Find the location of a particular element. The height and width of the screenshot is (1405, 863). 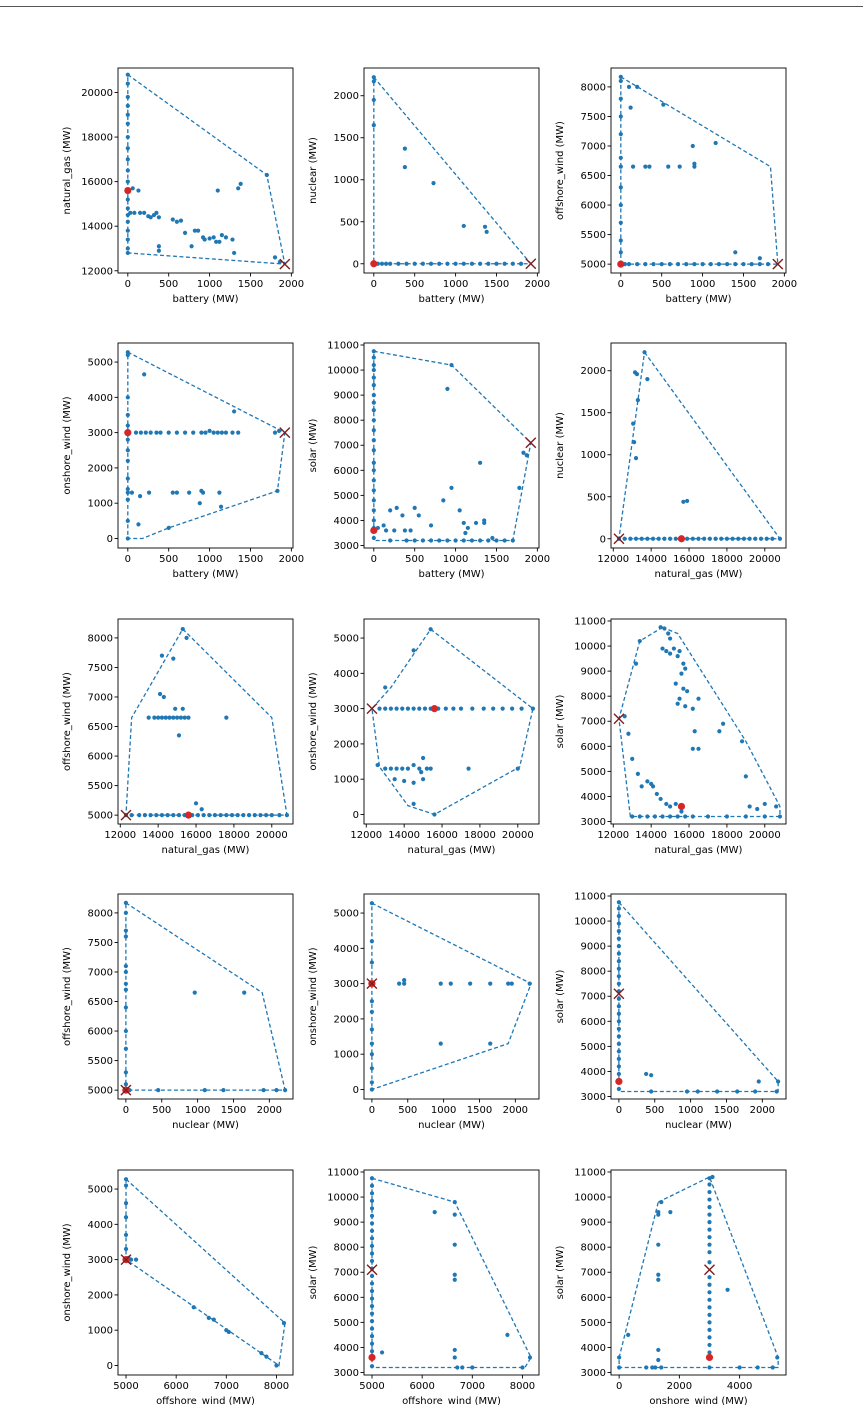

axes-frame is located at coordinates (451, 721).